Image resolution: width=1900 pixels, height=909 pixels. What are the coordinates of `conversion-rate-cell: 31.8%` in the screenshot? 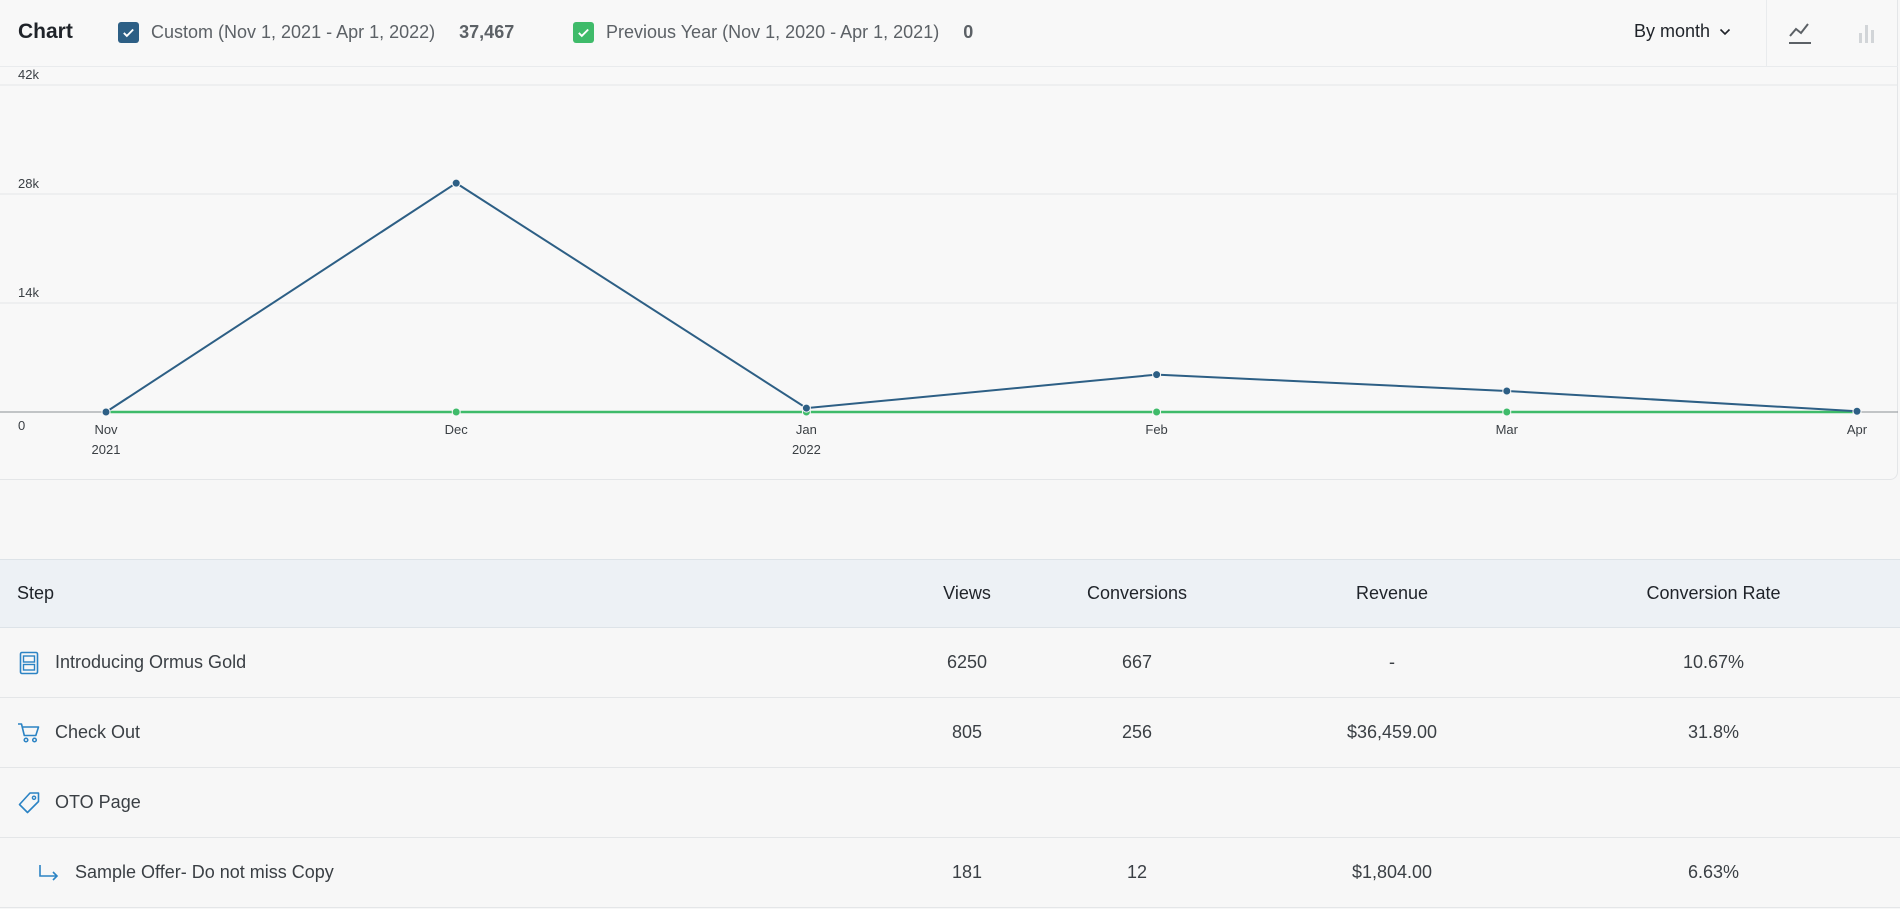 It's located at (1713, 732).